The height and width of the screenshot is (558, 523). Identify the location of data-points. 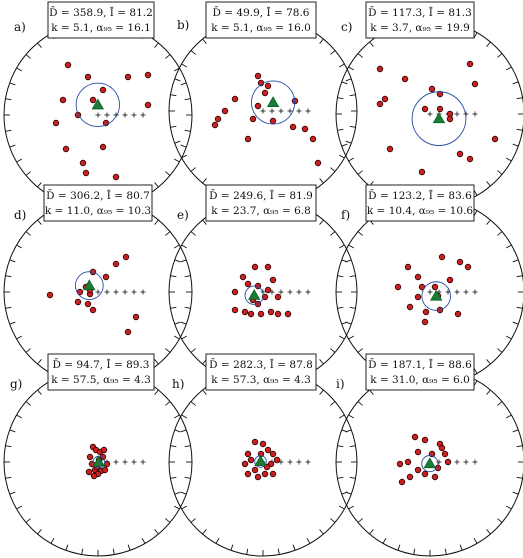
(266, 119).